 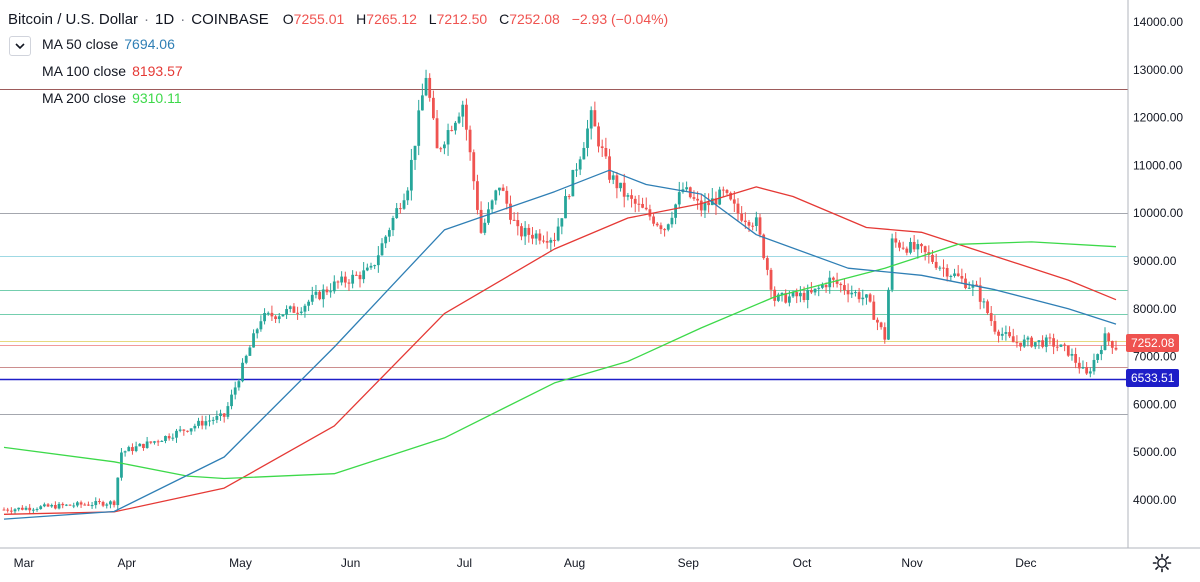 What do you see at coordinates (391, 19) in the screenshot?
I see `high-value: 7265.12` at bounding box center [391, 19].